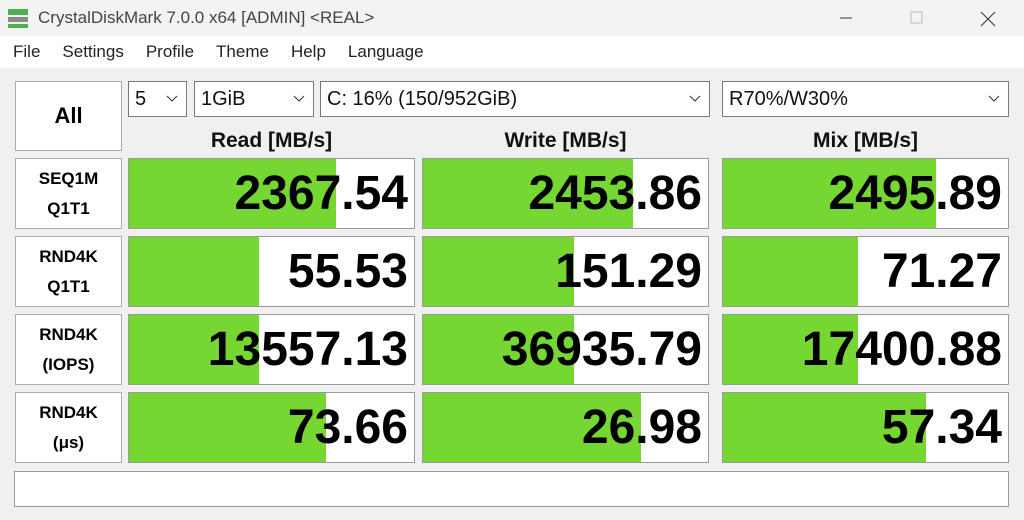  I want to click on result-cell: 13557.13, so click(271, 349).